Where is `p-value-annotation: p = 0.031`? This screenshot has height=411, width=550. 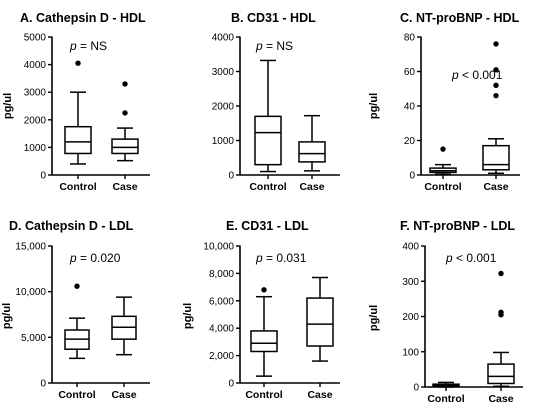 p-value-annotation: p = 0.031 is located at coordinates (281, 258).